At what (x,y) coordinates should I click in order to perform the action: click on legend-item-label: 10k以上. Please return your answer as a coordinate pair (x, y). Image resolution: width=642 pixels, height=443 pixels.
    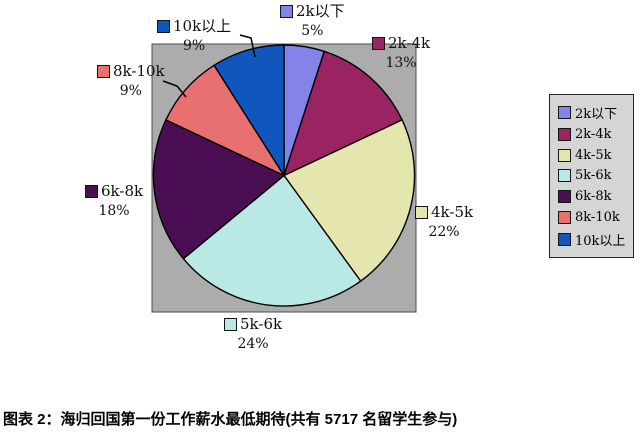
    Looking at the image, I should click on (600, 242).